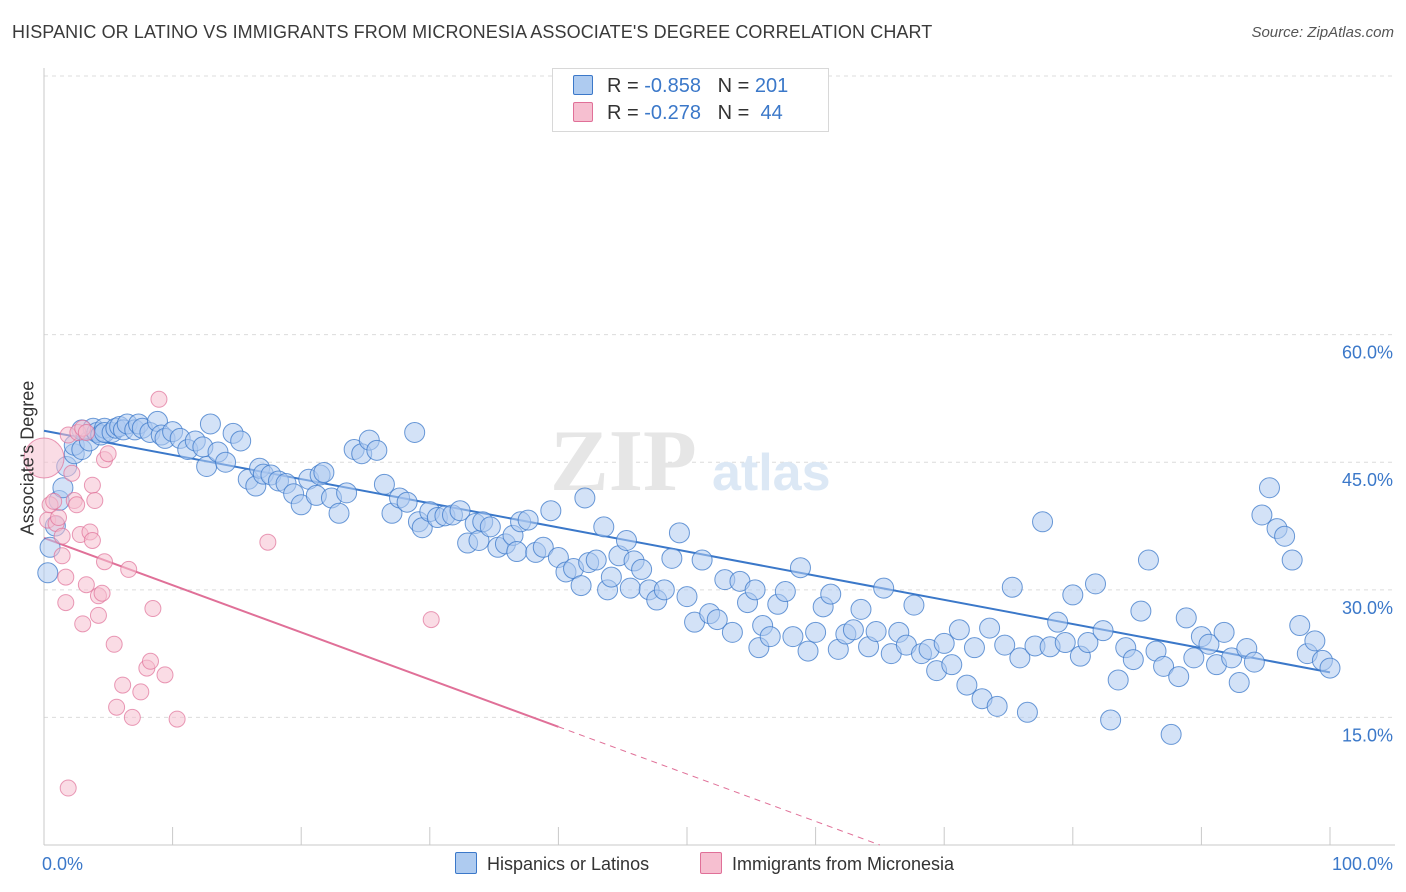 Image resolution: width=1406 pixels, height=892 pixels. What do you see at coordinates (680, 86) in the screenshot?
I see `legend-row-hispanics: R = -0.858 N = 201` at bounding box center [680, 86].